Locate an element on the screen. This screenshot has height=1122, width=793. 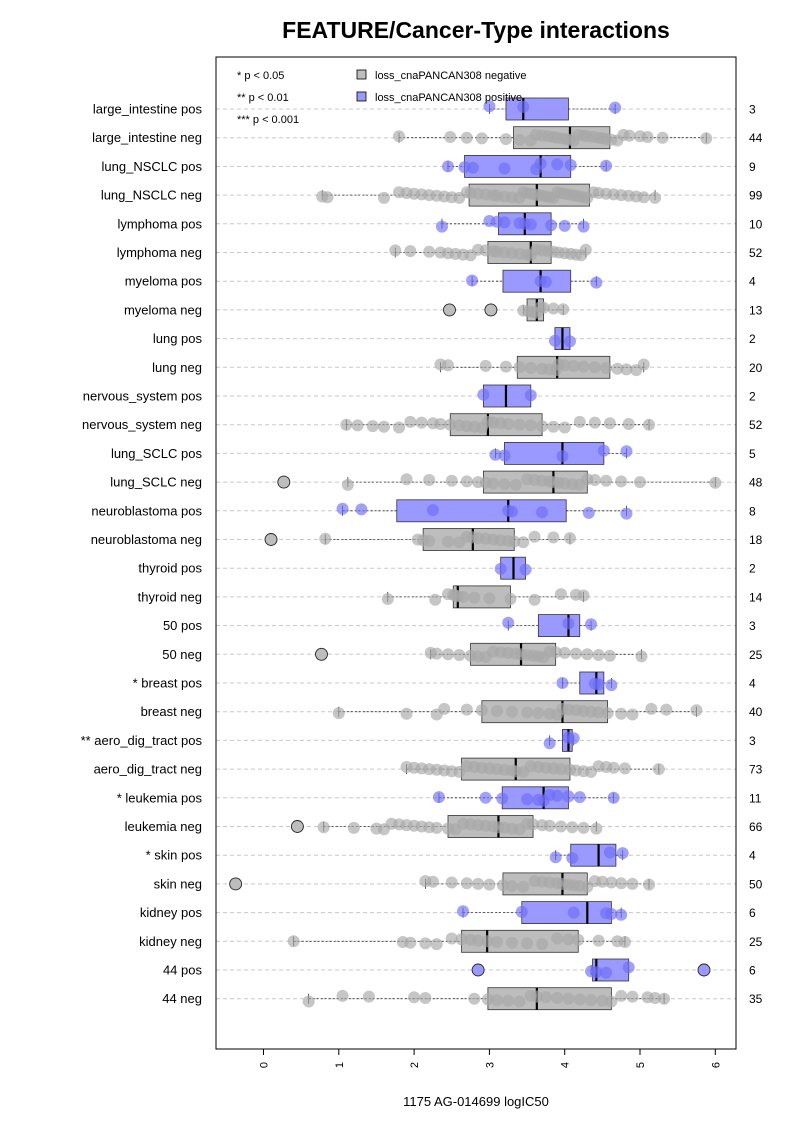
group-count: 4 is located at coordinates (752, 856).